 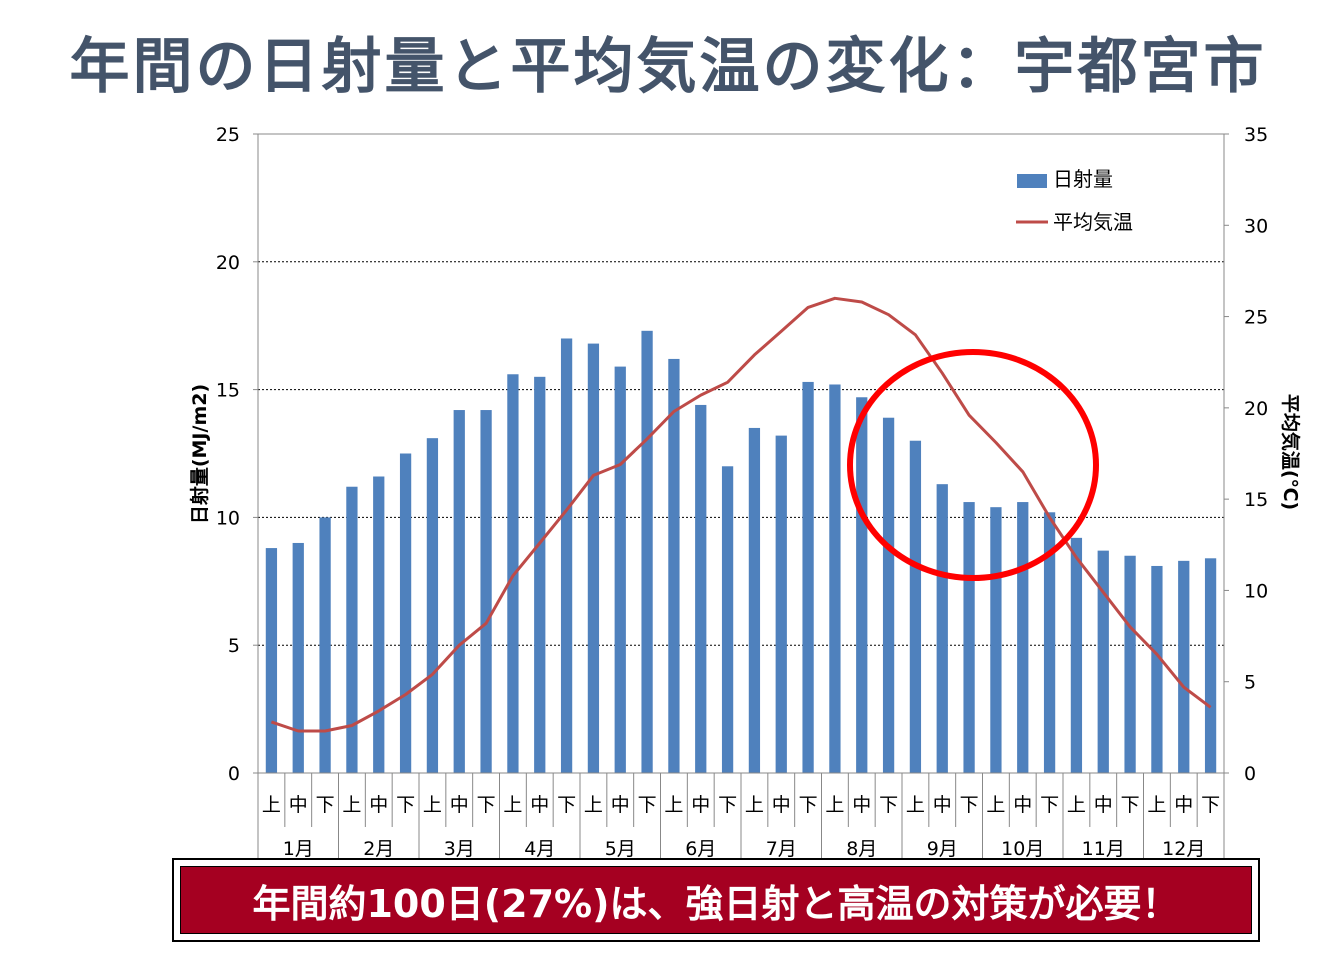 What do you see at coordinates (1256, 409) in the screenshot?
I see `y2-tick-label: 20` at bounding box center [1256, 409].